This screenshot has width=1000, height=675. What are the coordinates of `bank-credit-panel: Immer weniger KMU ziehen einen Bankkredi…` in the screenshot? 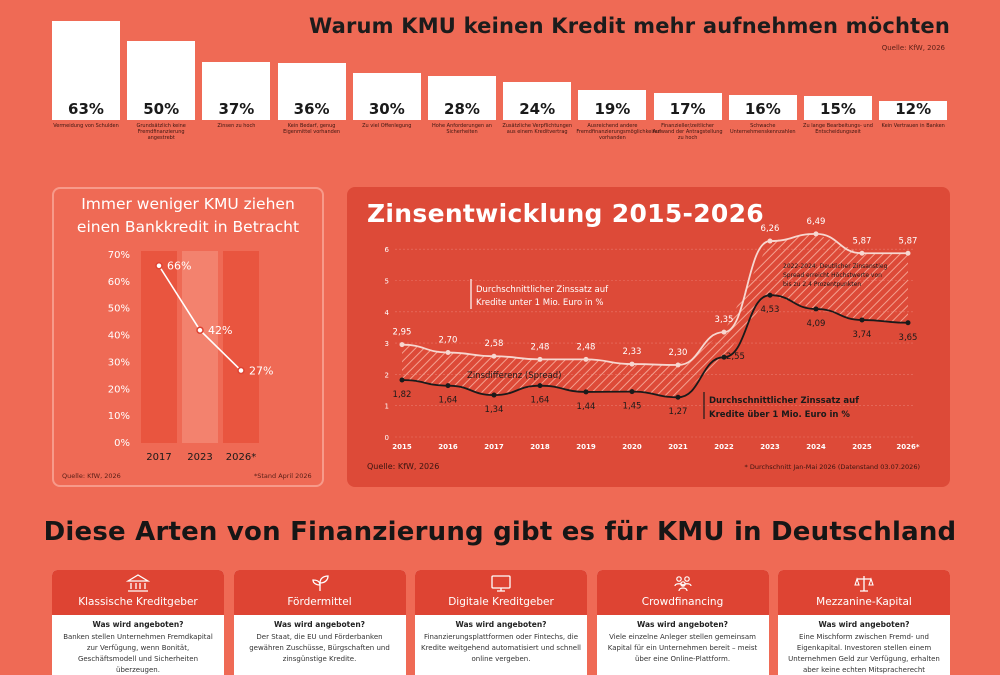 It's located at (188, 337).